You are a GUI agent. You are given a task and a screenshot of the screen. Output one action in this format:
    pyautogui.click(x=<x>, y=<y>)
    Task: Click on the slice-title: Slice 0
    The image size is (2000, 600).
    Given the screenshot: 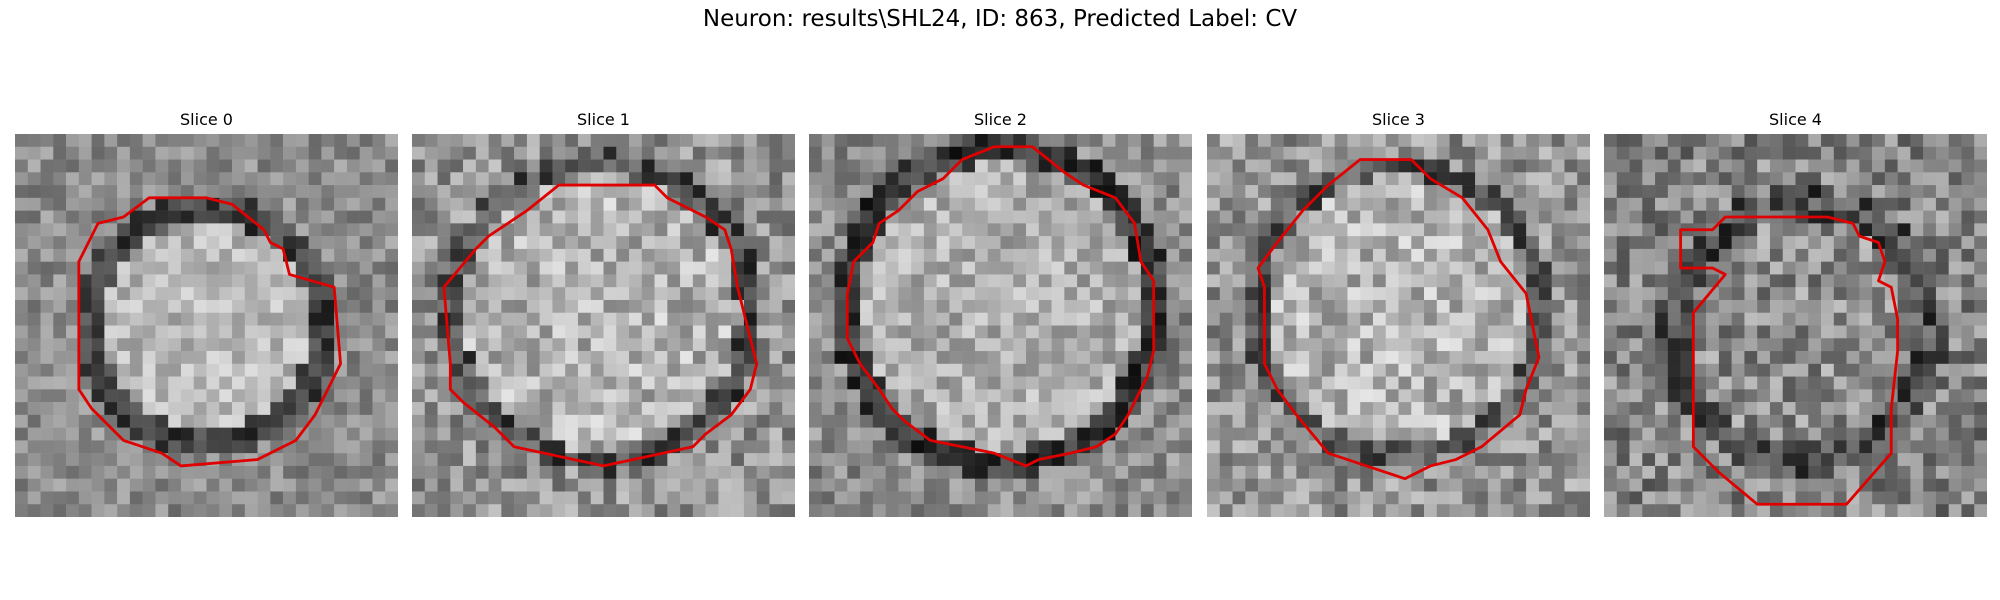 What is the action you would take?
    pyautogui.click(x=206, y=119)
    